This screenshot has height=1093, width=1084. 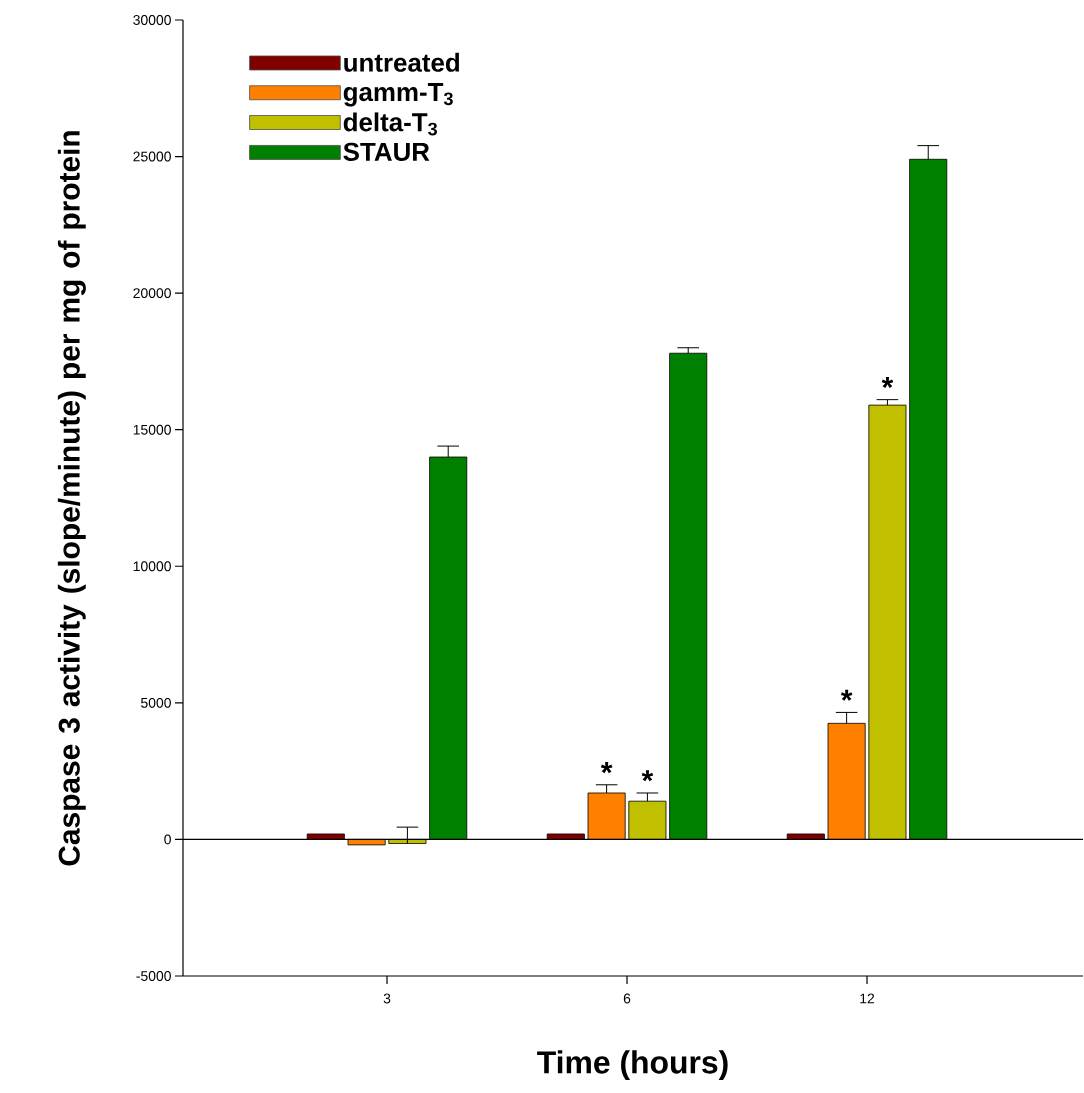 What do you see at coordinates (398, 95) in the screenshot?
I see `legend-label: gamm-T$_{3}$` at bounding box center [398, 95].